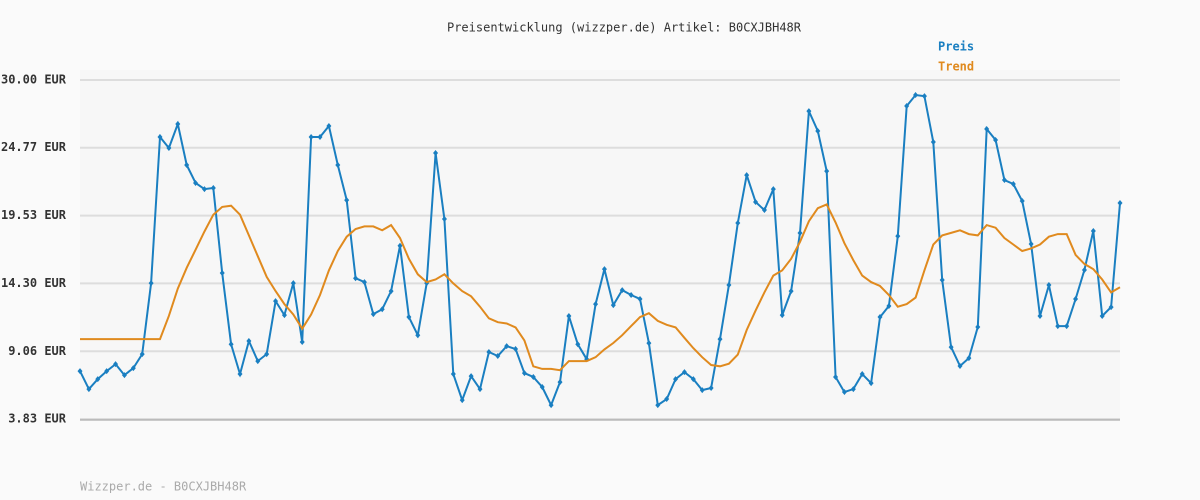 This screenshot has width=1200, height=500. I want to click on legend-label: Trend, so click(956, 67).